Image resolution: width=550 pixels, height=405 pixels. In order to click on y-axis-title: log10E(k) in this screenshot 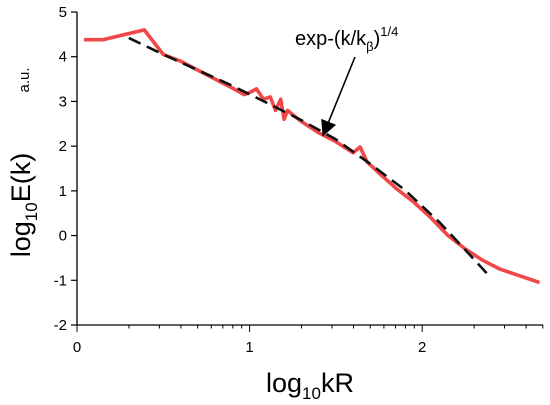, I will do `click(23, 205)`.